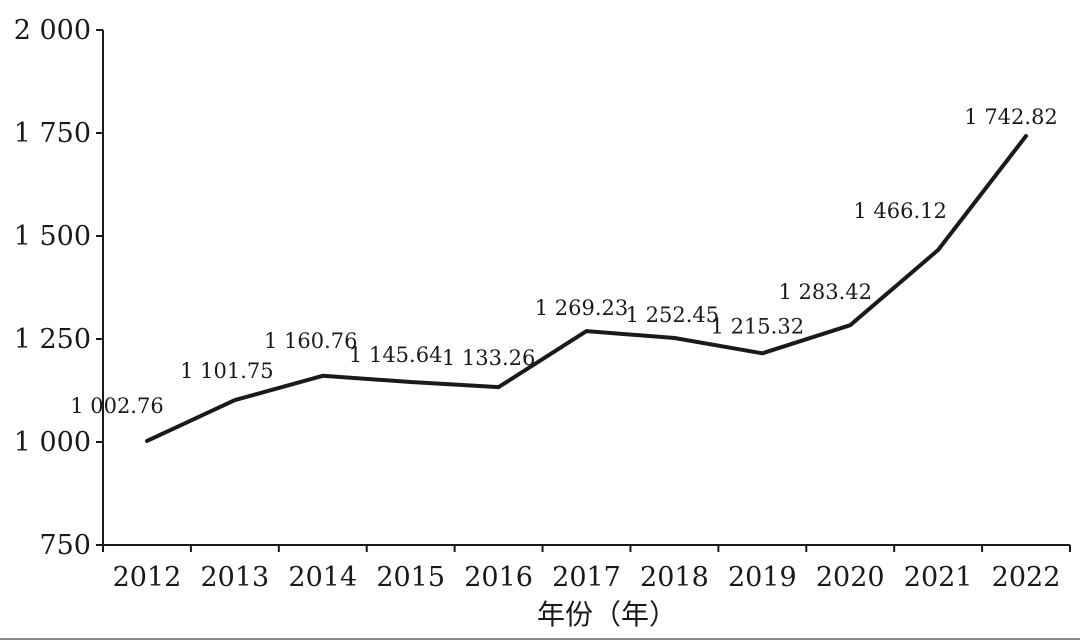 Image resolution: width=1080 pixels, height=641 pixels. Describe the element at coordinates (235, 577) in the screenshot. I see `x-tick-label: 2013` at that location.